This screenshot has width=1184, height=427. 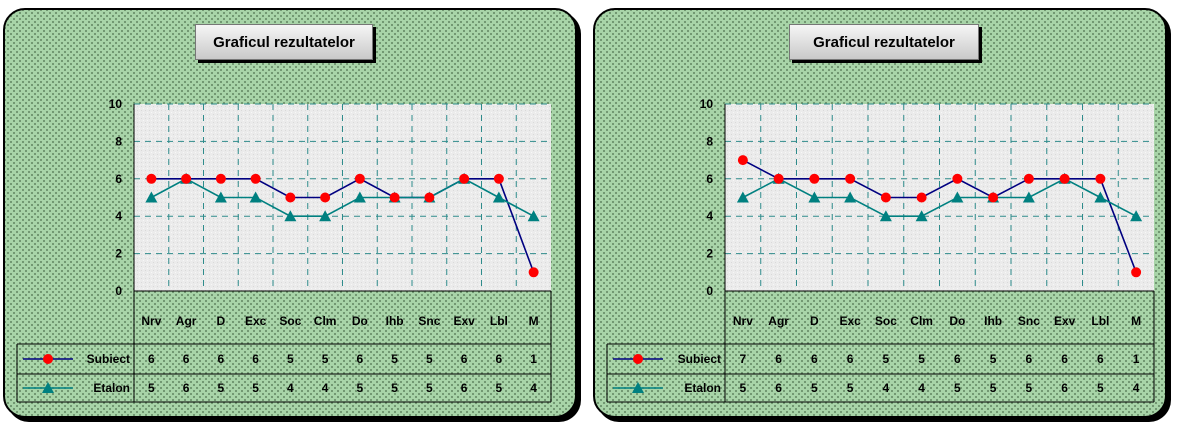 What do you see at coordinates (342, 197) in the screenshot?
I see `series-line-etalon` at bounding box center [342, 197].